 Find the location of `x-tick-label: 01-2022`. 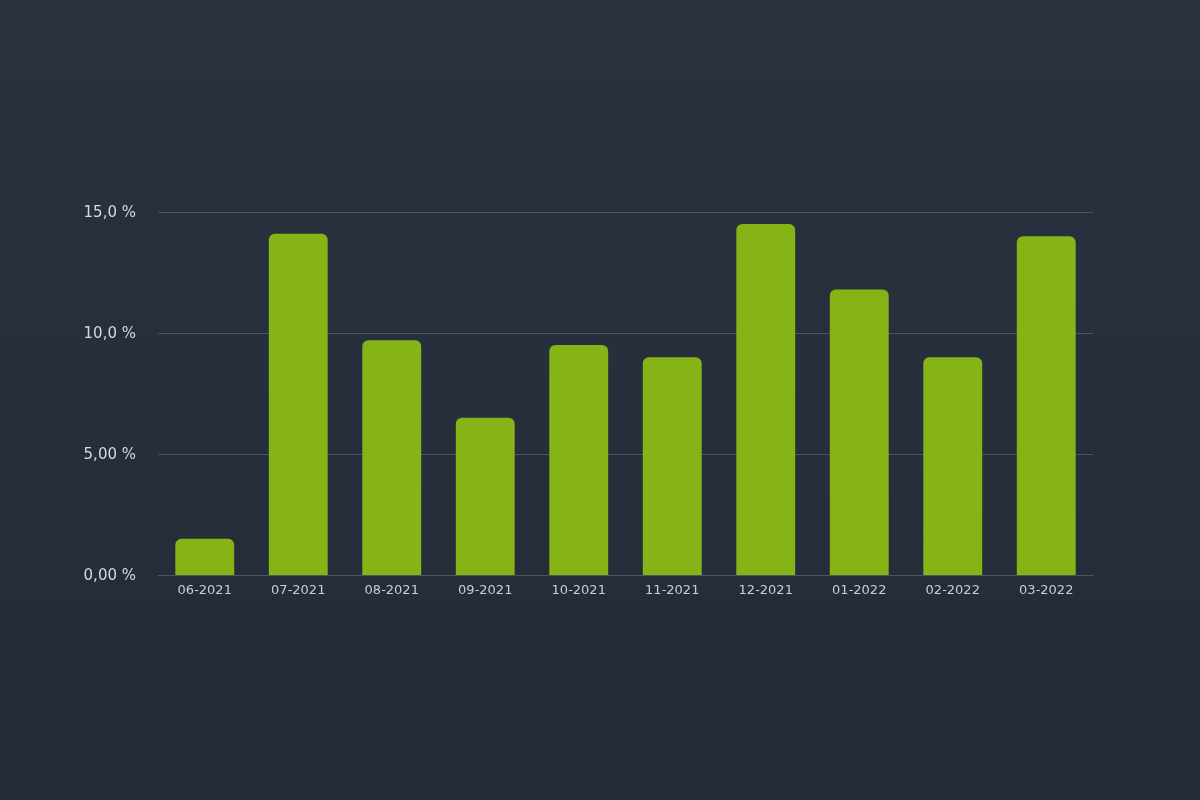

x-tick-label: 01-2022 is located at coordinates (859, 589).